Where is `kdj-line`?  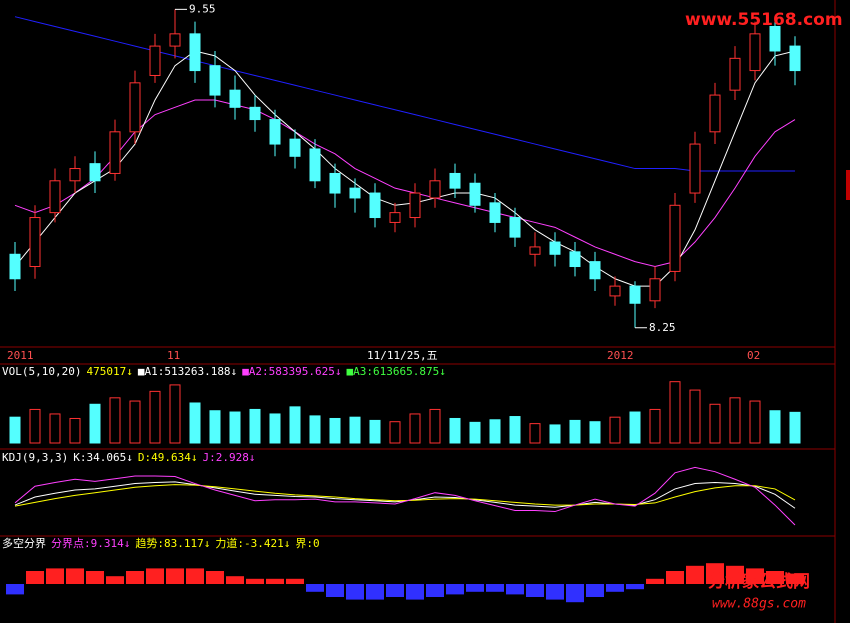
kdj-line is located at coordinates (405, 495).